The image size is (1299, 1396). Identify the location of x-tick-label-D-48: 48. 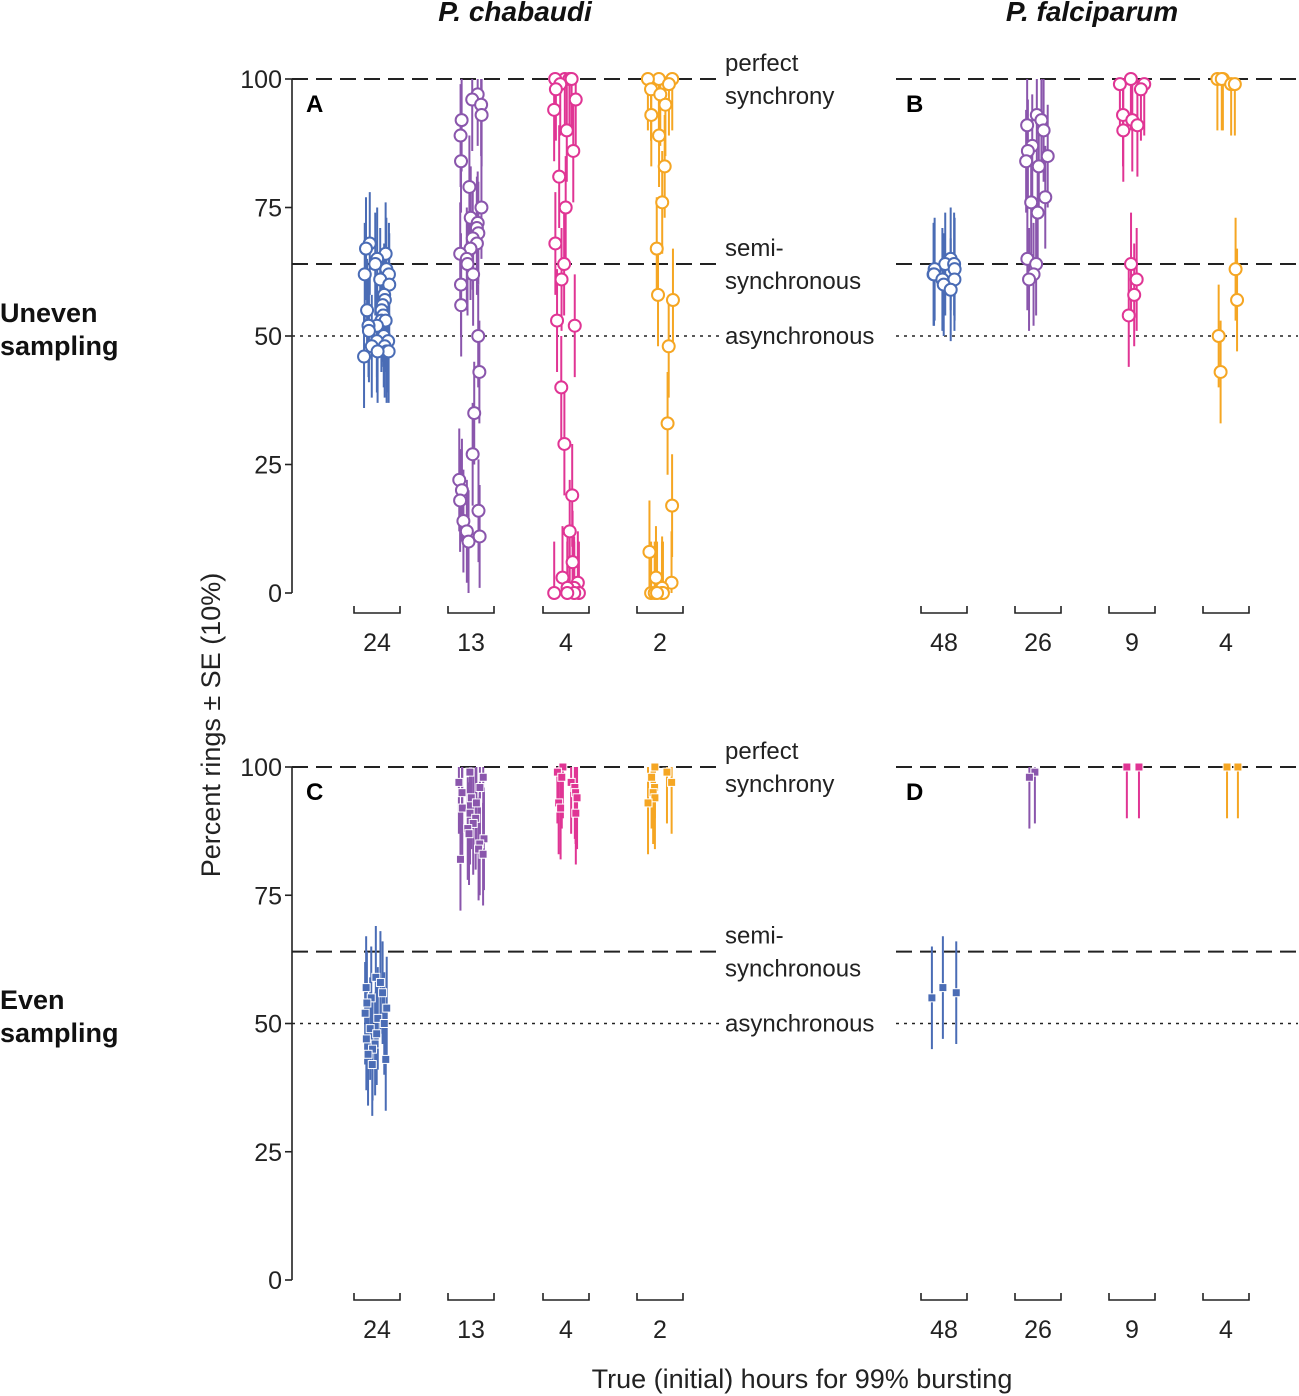
(944, 1330).